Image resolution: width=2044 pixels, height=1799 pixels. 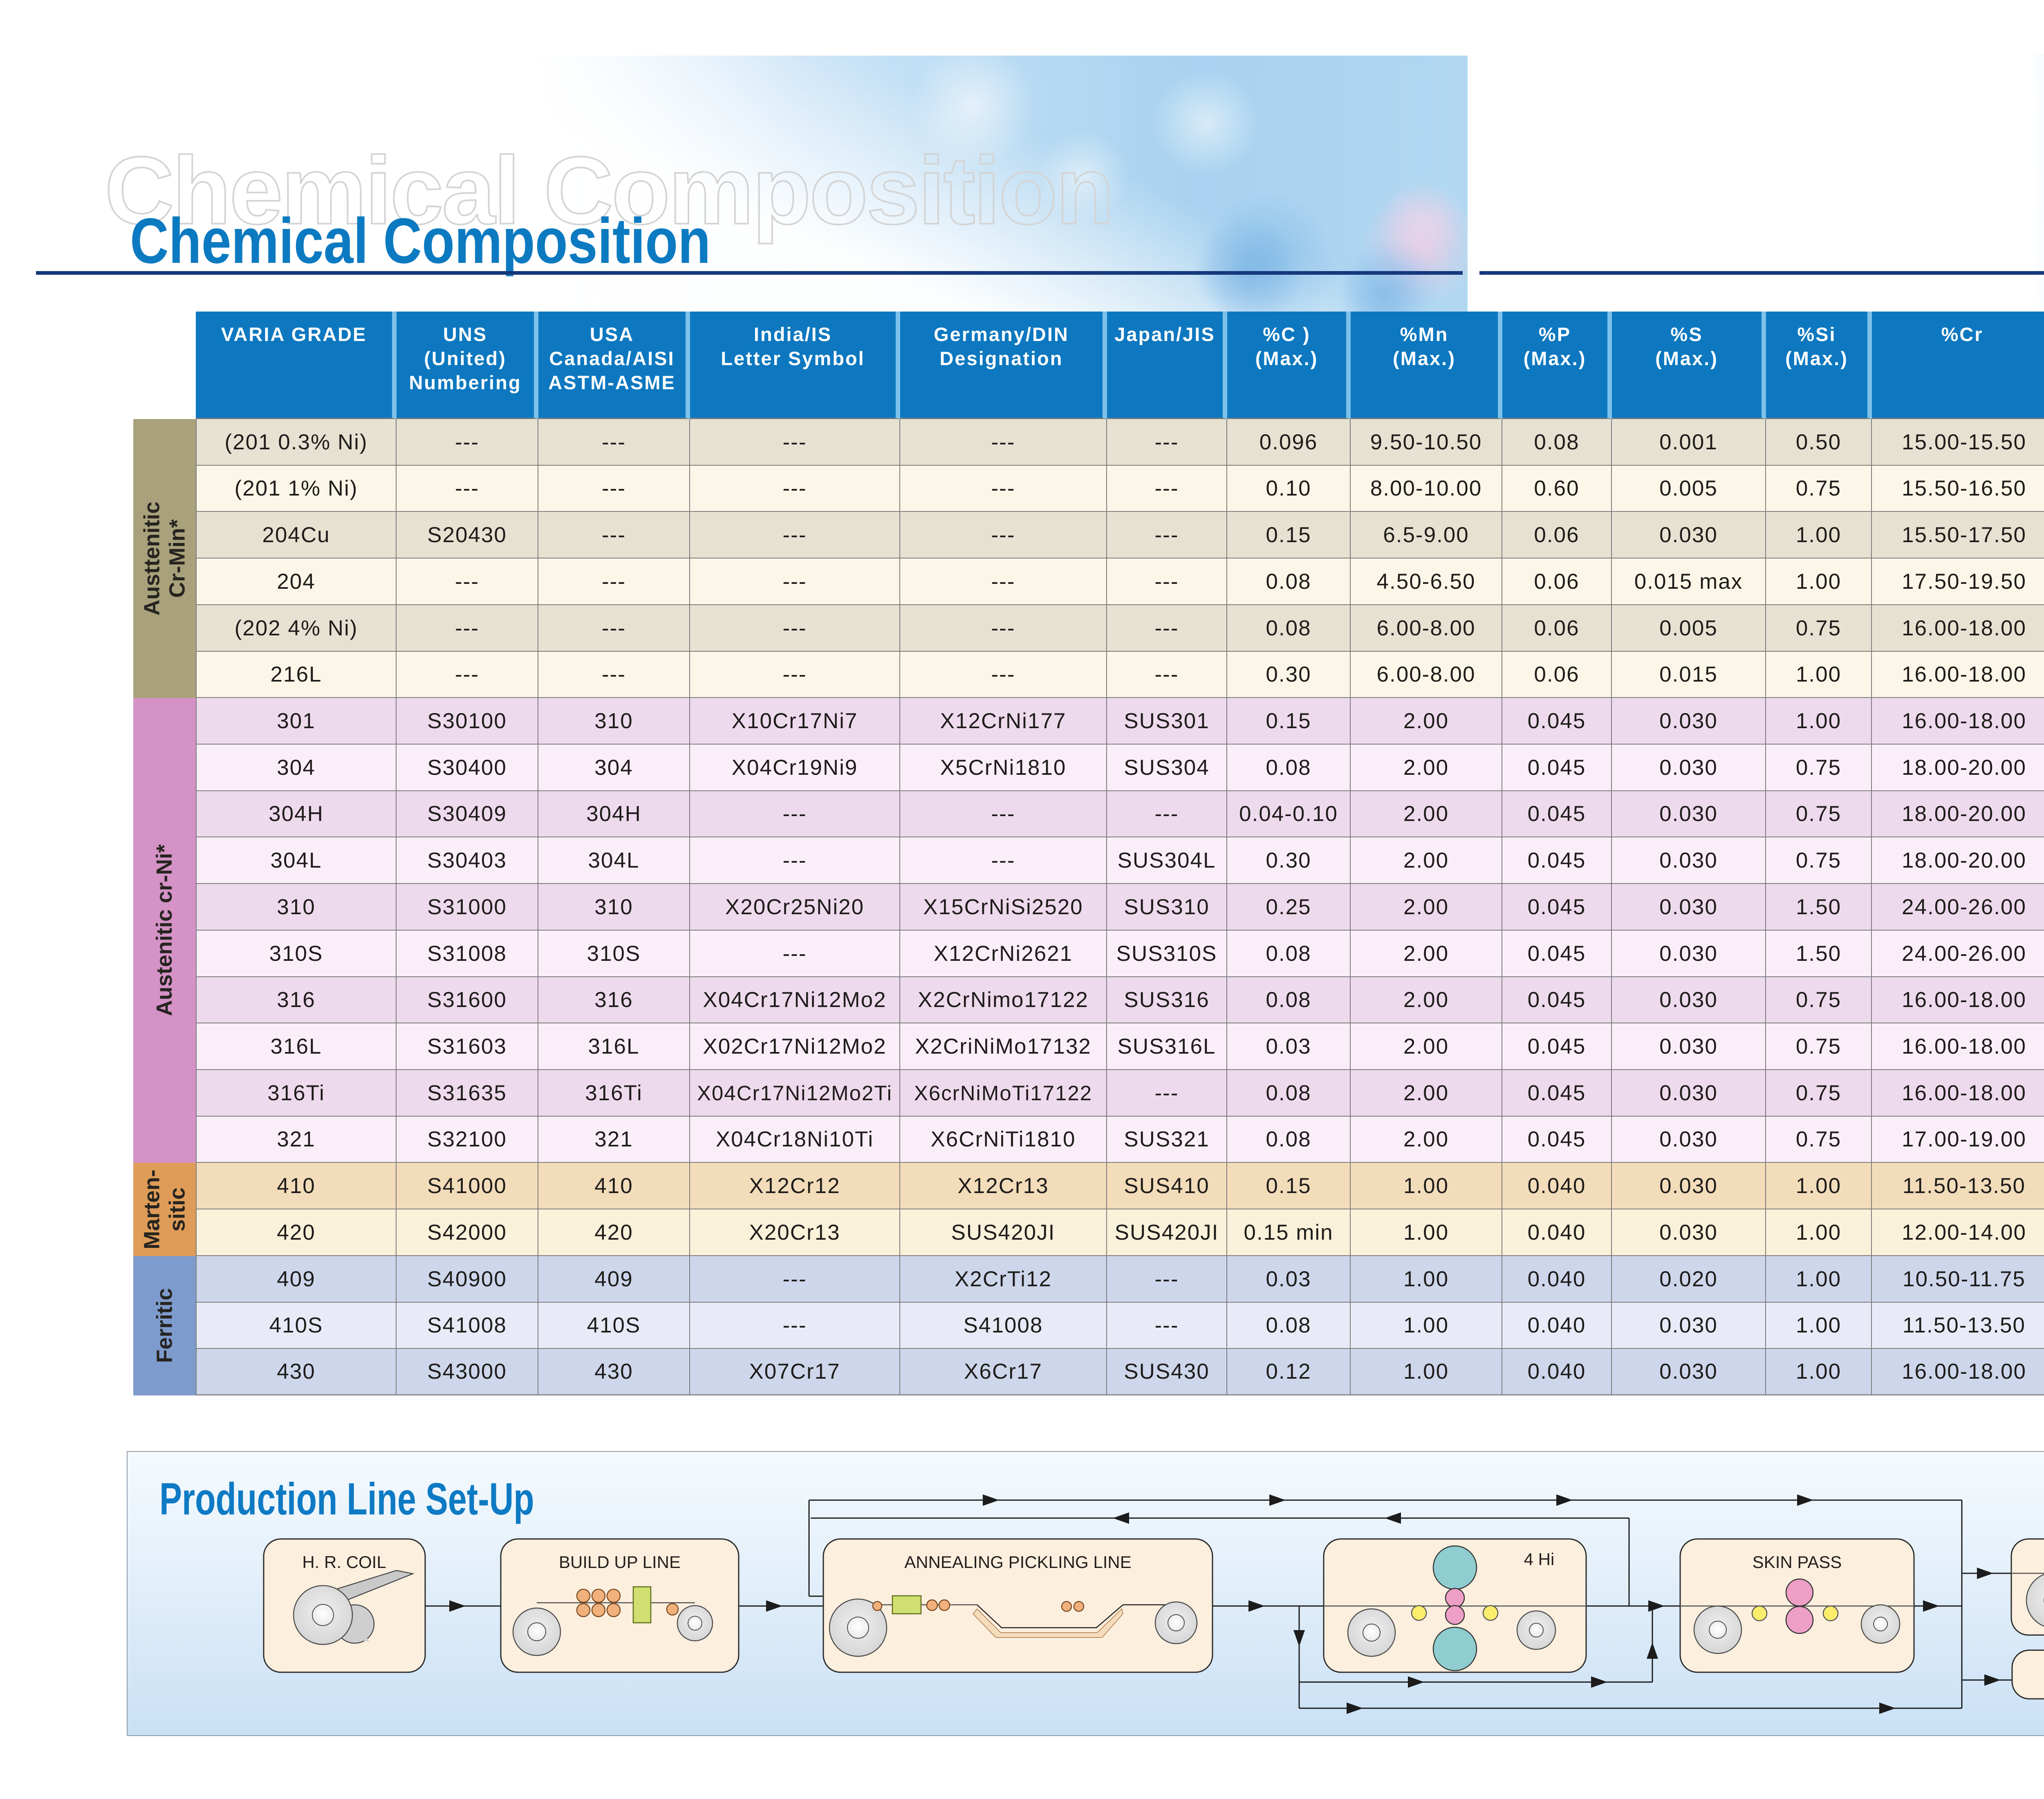 I want to click on svg-text: SKIN PASS, so click(x=1798, y=1562).